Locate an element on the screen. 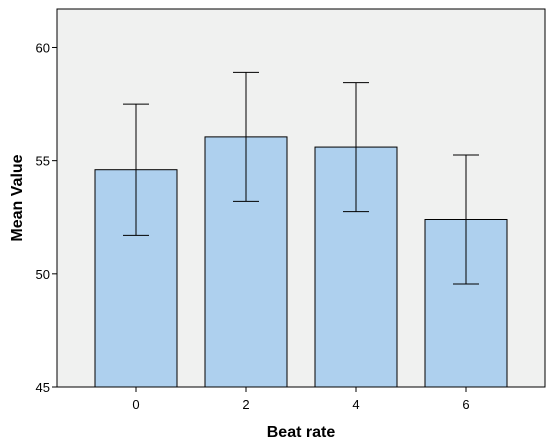  y-tick-label-55: 55 is located at coordinates (43, 161).